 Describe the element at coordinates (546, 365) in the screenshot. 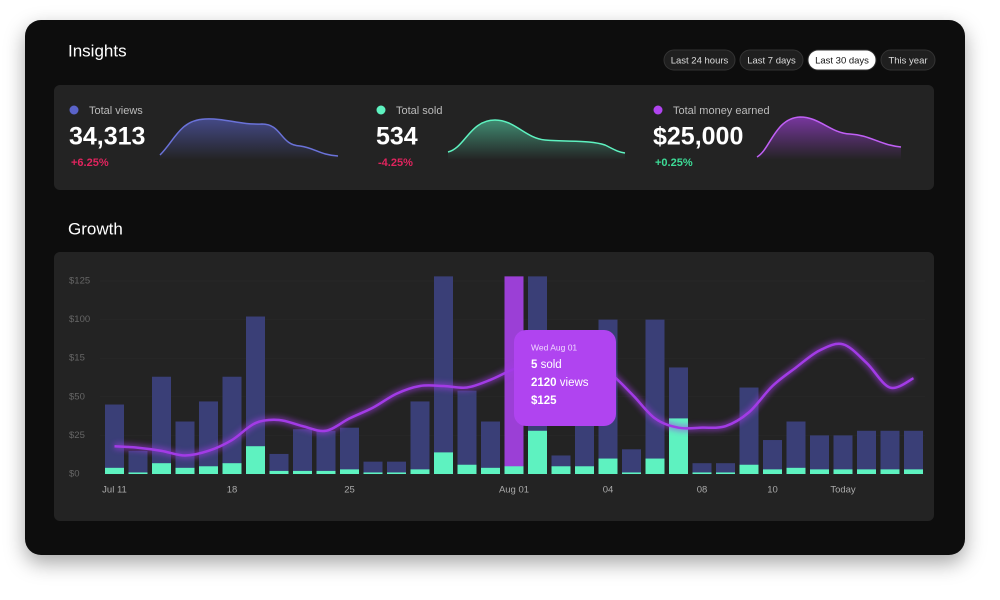

I see `tooltip-row: 5 sold` at that location.